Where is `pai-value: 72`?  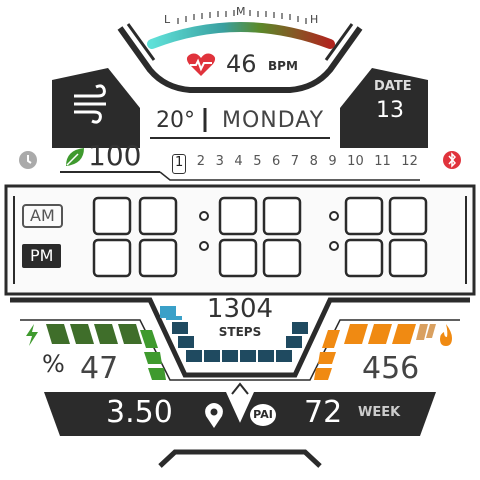 pai-value: 72 is located at coordinates (323, 412).